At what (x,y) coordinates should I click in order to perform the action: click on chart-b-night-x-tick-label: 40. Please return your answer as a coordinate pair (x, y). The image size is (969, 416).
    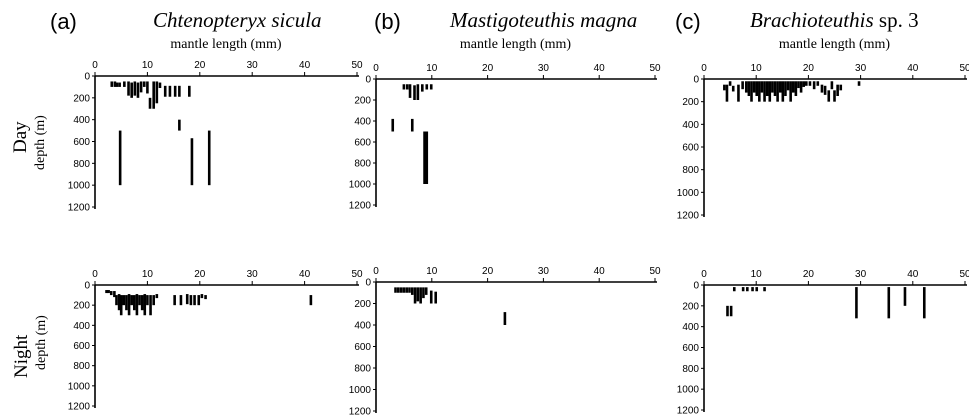
    Looking at the image, I should click on (600, 271).